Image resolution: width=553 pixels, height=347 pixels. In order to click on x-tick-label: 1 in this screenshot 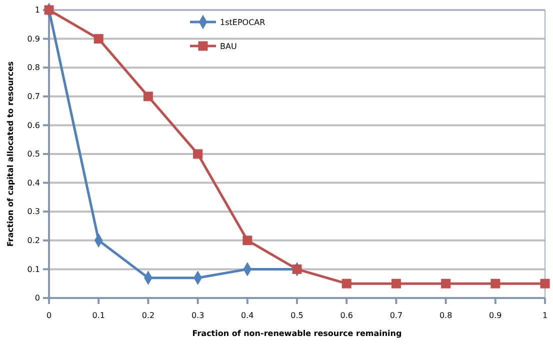, I will do `click(545, 315)`.